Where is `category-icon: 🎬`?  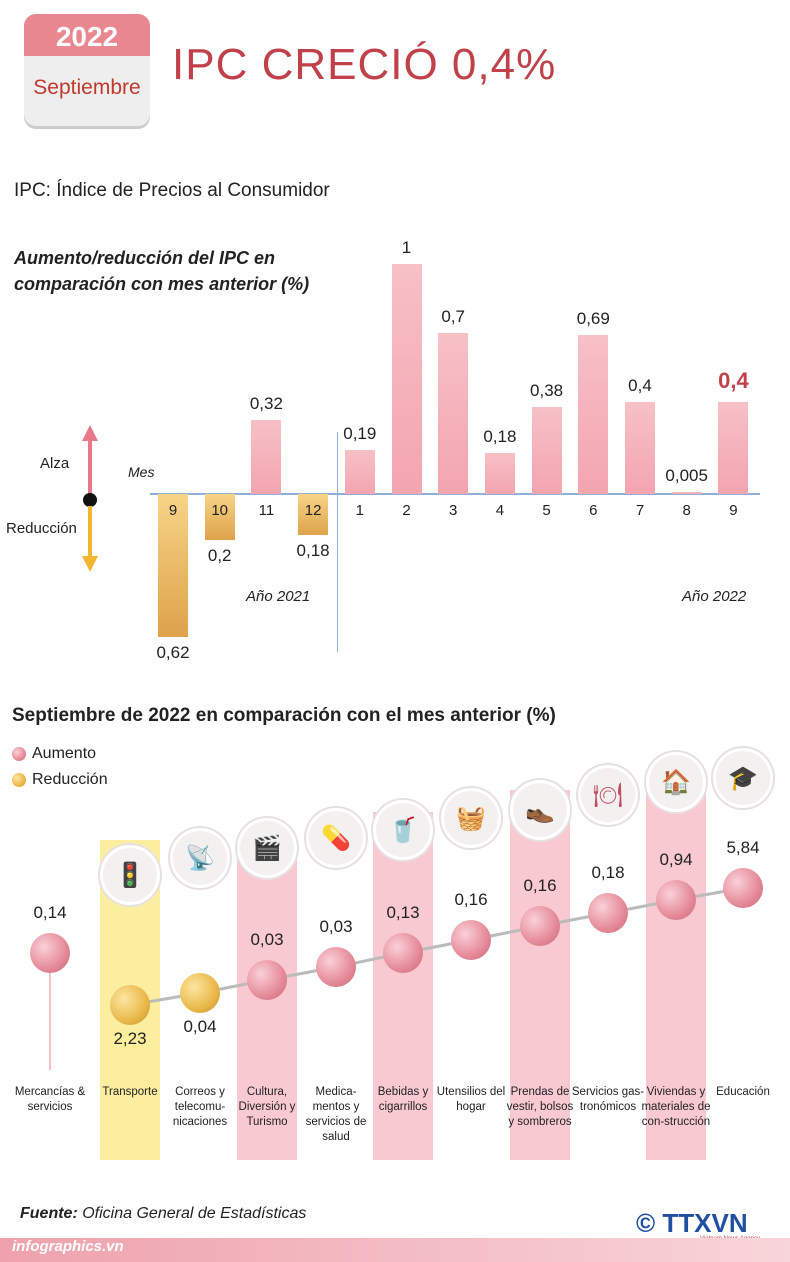 category-icon: 🎬 is located at coordinates (267, 848).